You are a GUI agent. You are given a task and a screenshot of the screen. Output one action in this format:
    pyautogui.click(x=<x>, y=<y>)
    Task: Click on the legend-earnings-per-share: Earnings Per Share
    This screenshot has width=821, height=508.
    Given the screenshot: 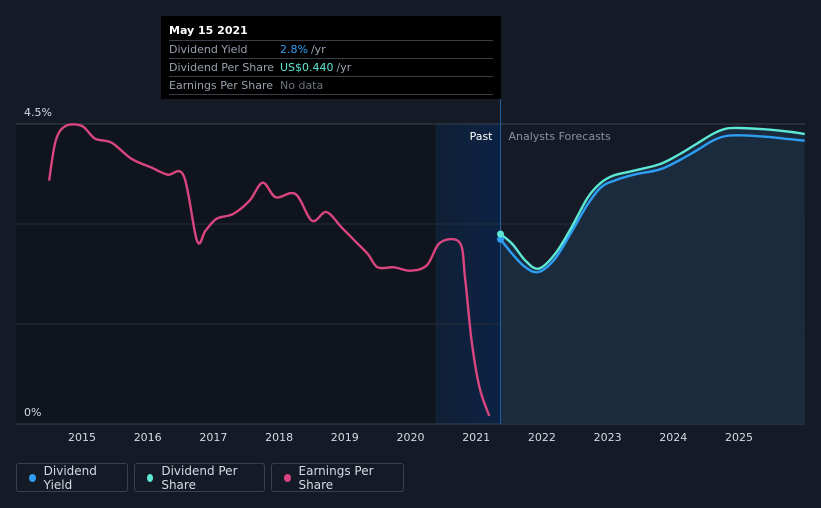 What is the action you would take?
    pyautogui.click(x=337, y=477)
    